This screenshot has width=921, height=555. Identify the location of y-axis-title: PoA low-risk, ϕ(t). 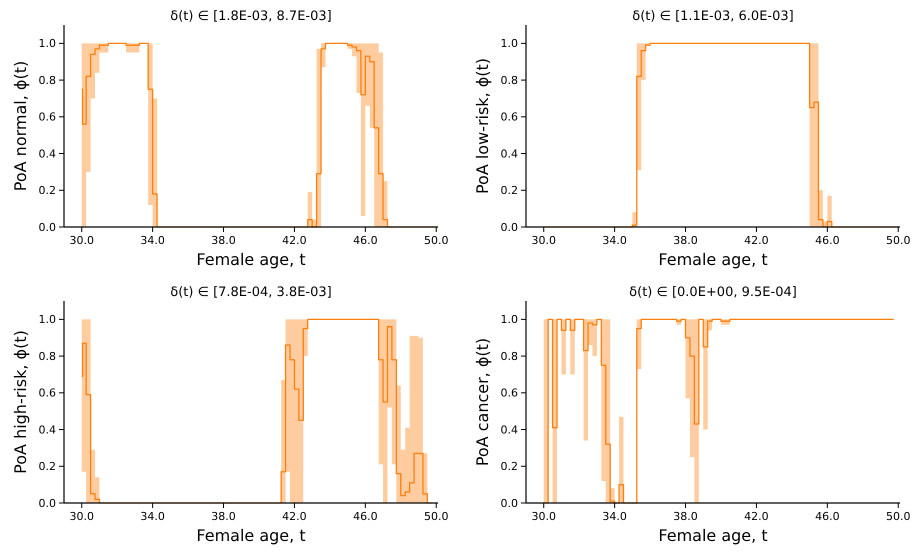
(482, 126).